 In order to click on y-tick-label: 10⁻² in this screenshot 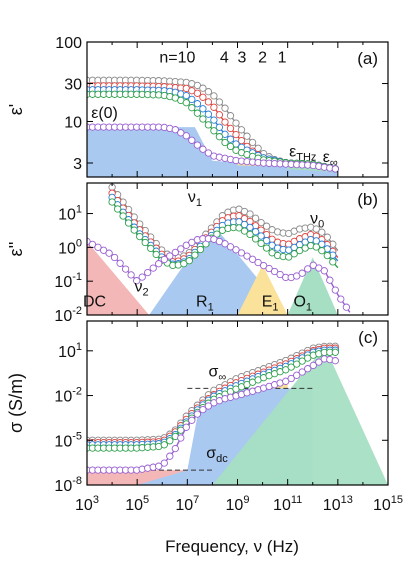, I will do `click(68, 315)`.